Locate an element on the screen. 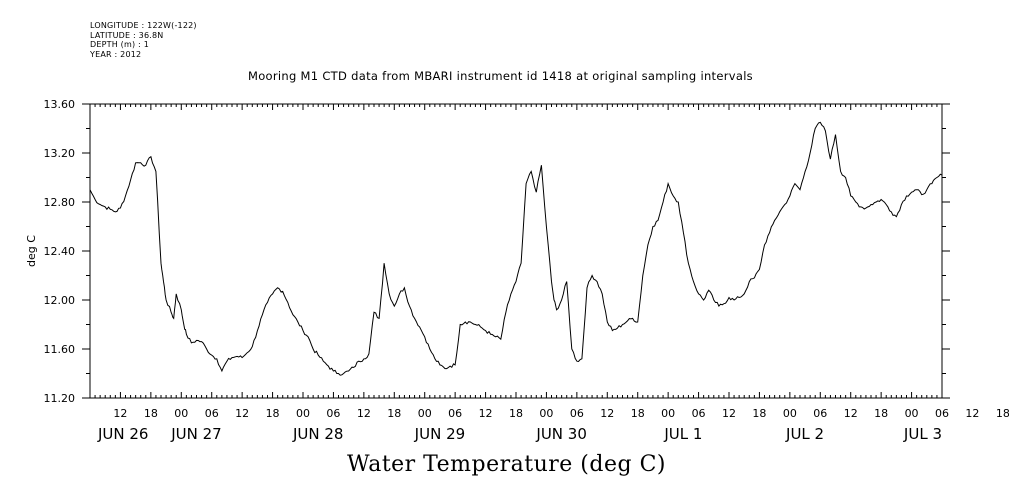 The height and width of the screenshot is (504, 1009). y-tick-label: 11.60 is located at coordinates (60, 349).